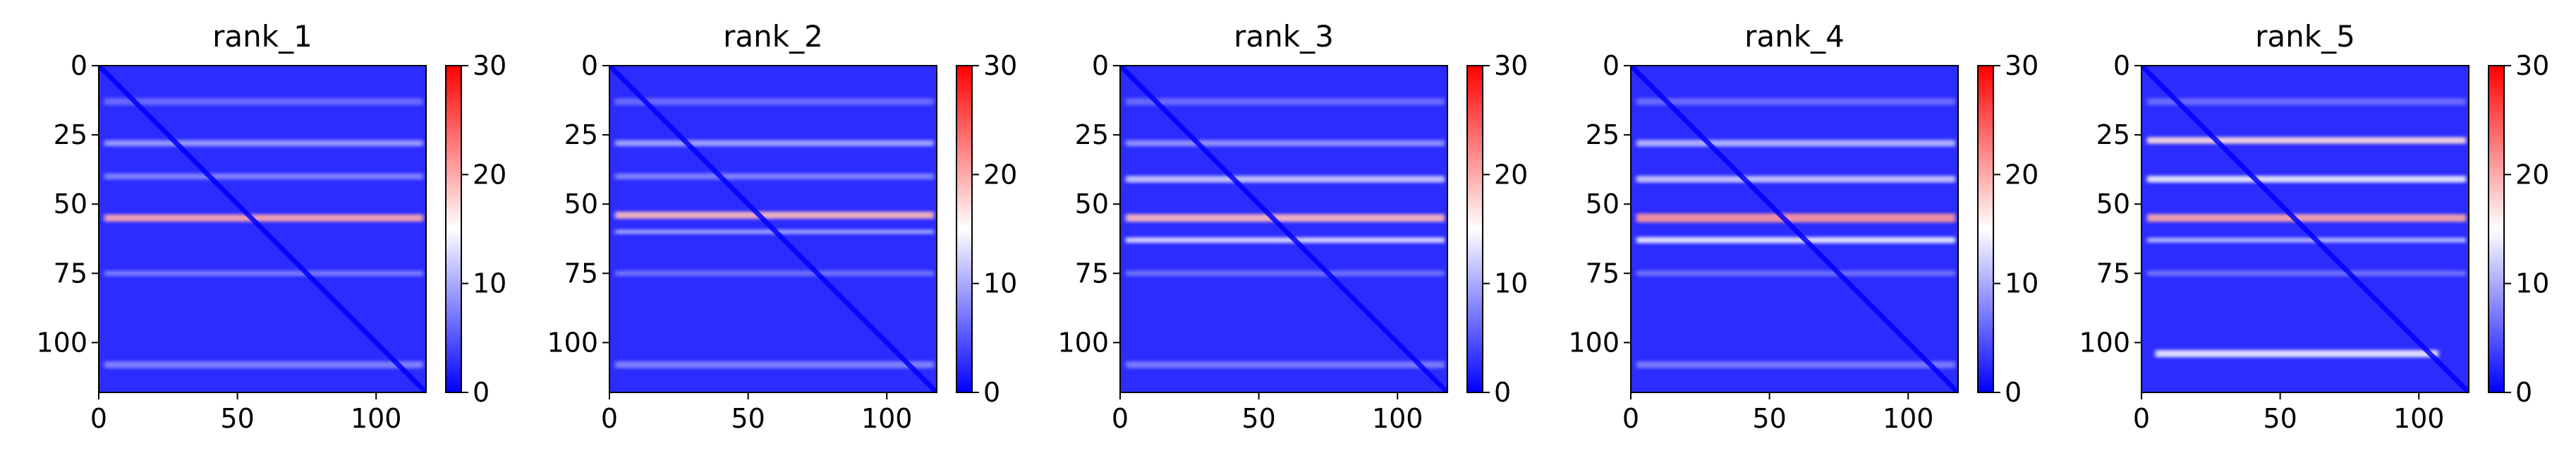 Image resolution: width=2576 pixels, height=463 pixels. Describe the element at coordinates (262, 36) in the screenshot. I see `panel-title: rank_1` at that location.